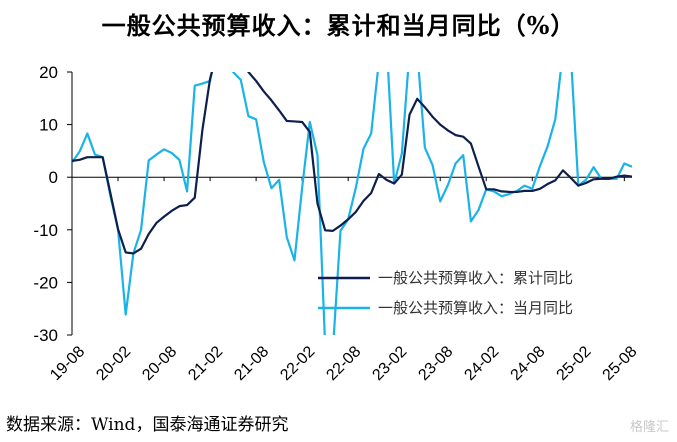  I want to click on y-tick-label: 10, so click(48, 125).